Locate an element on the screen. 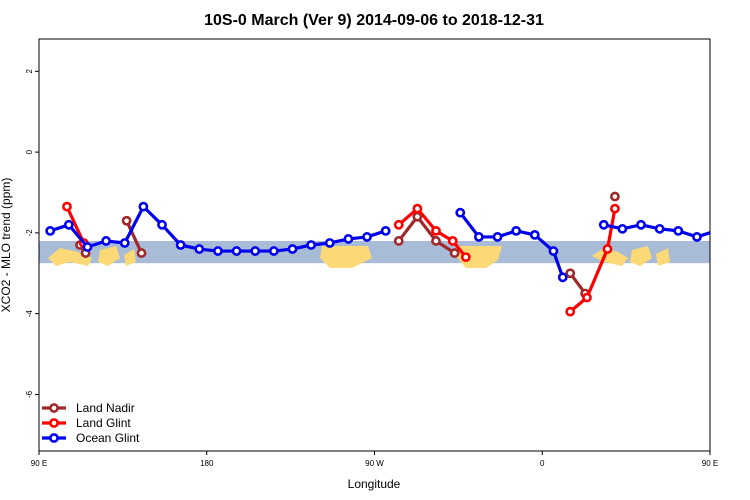 The height and width of the screenshot is (500, 750). legend-label: Land Nadir is located at coordinates (105, 408).